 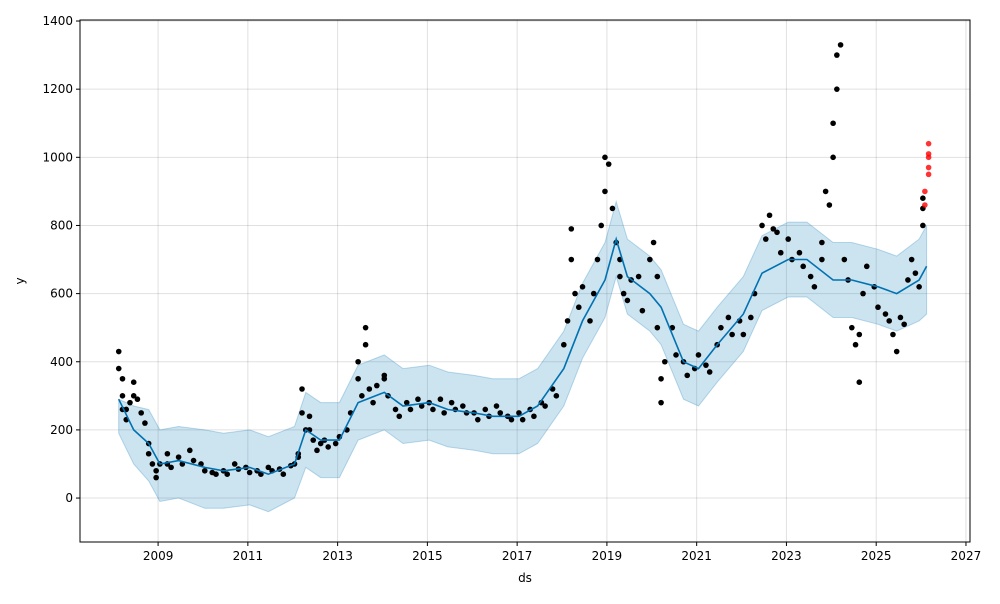 What do you see at coordinates (61, 430) in the screenshot?
I see `y-tick-label: 200` at bounding box center [61, 430].